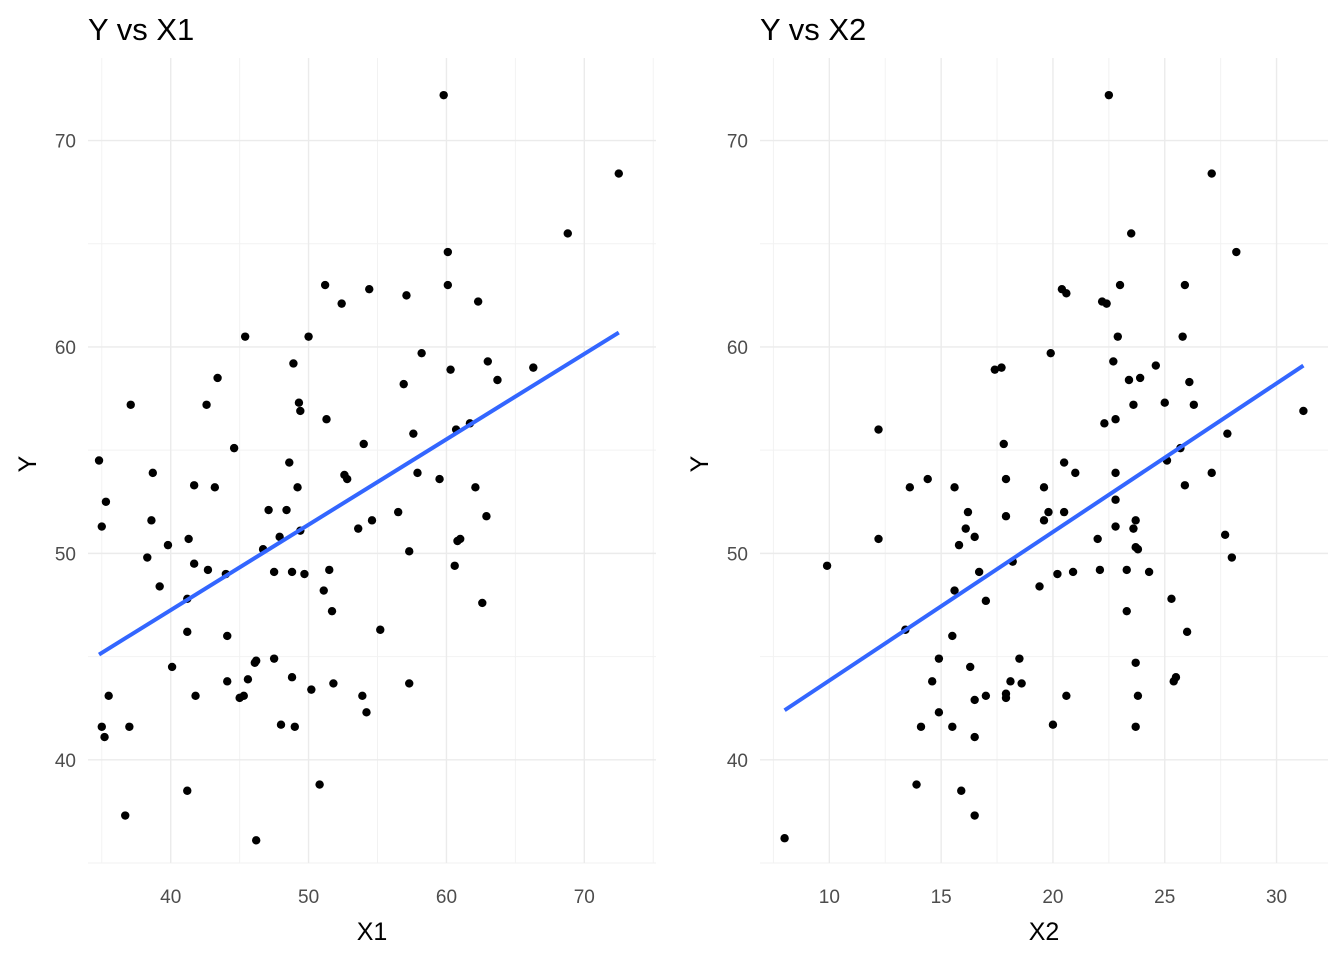  I want to click on x-axis-title: X2, so click(1044, 932).